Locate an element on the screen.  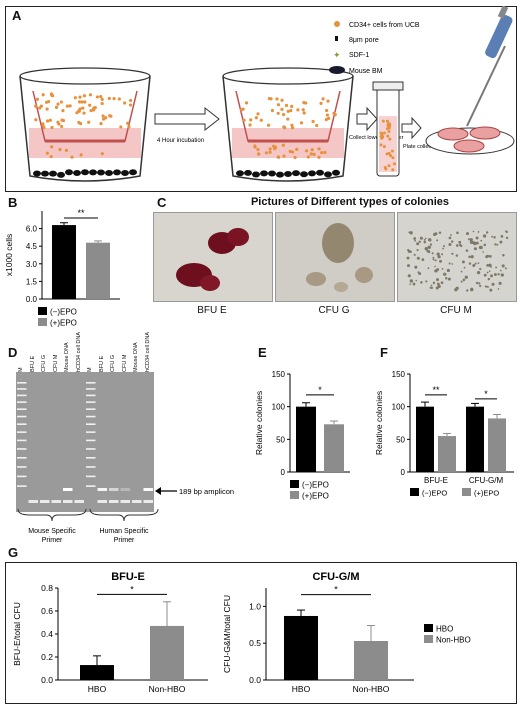
label-cfu-g: CFU G is located at coordinates (334, 310).